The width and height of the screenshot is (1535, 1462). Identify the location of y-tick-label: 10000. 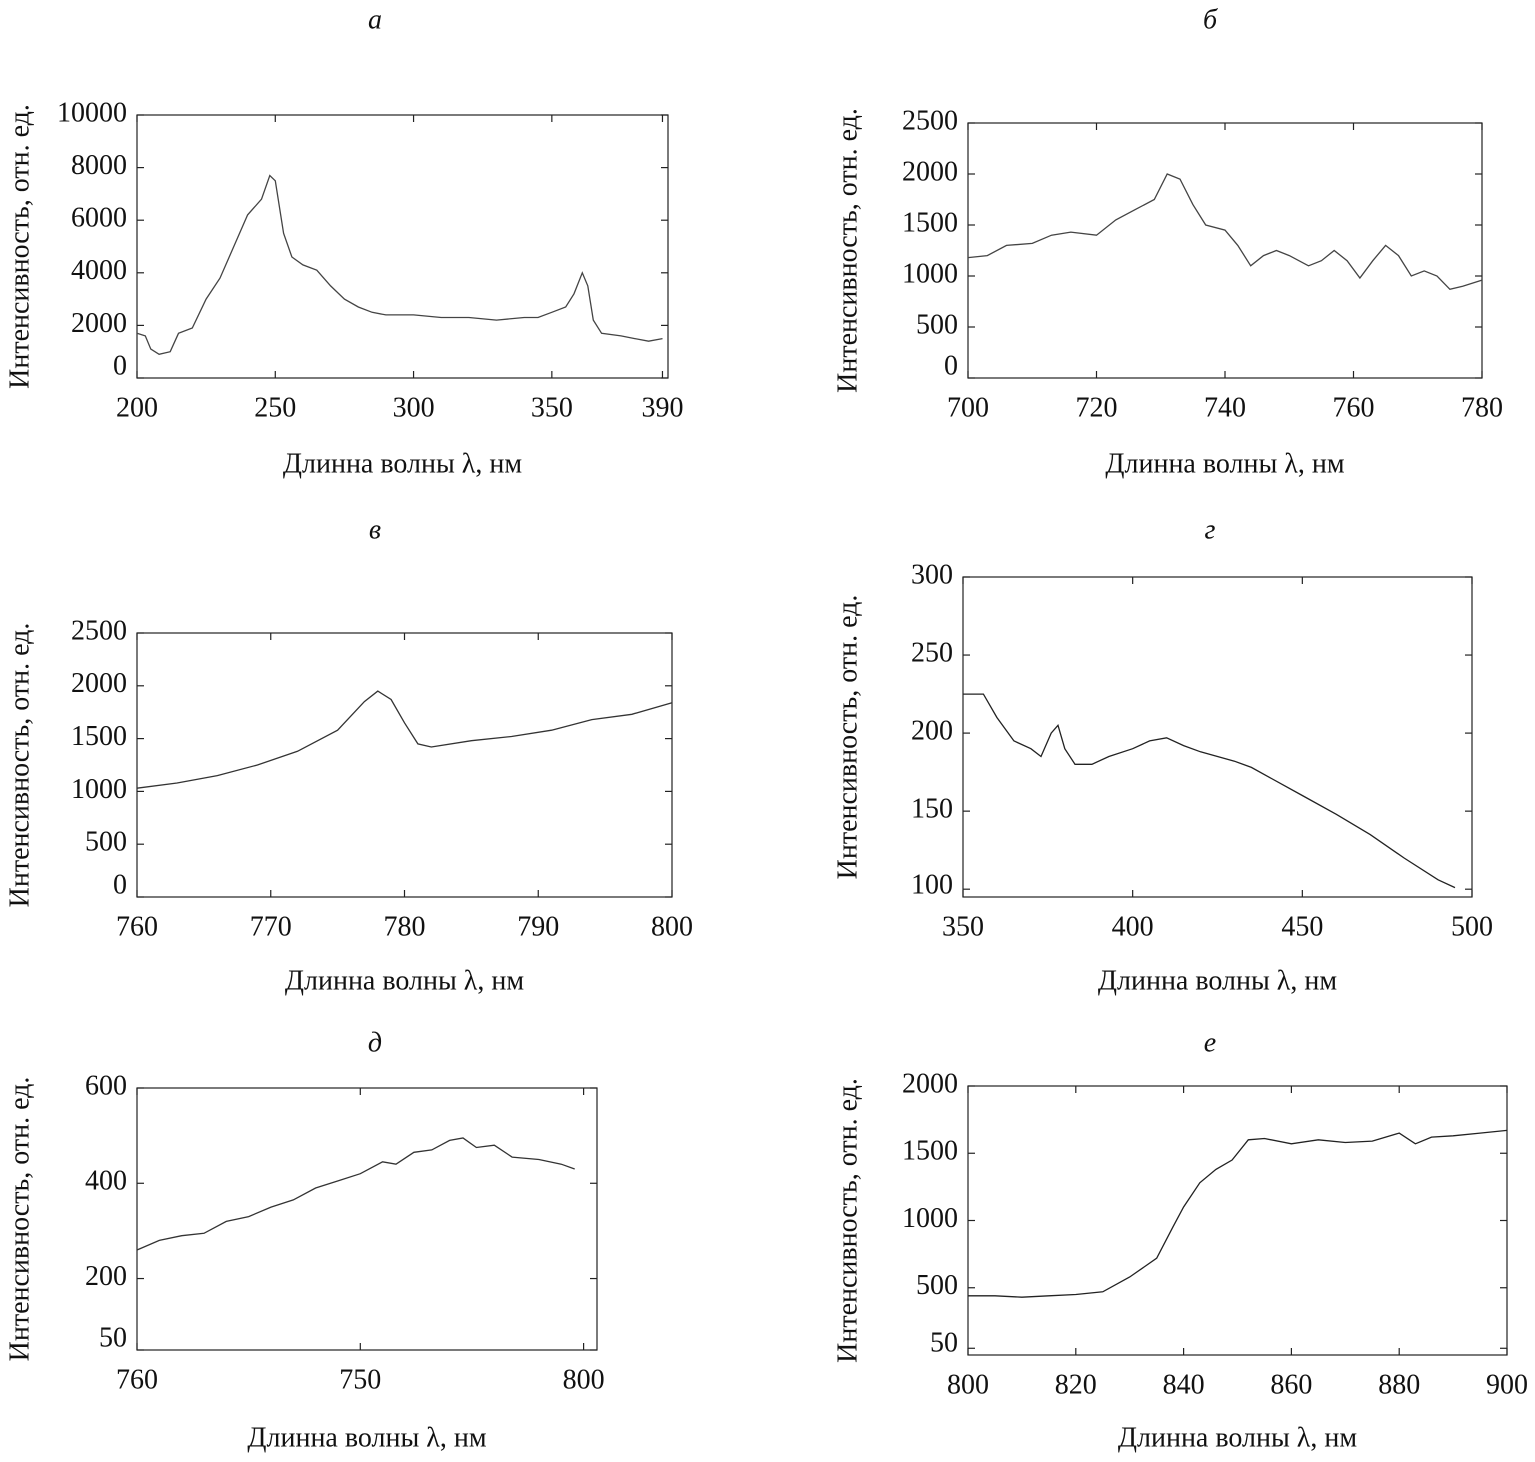
(92, 112).